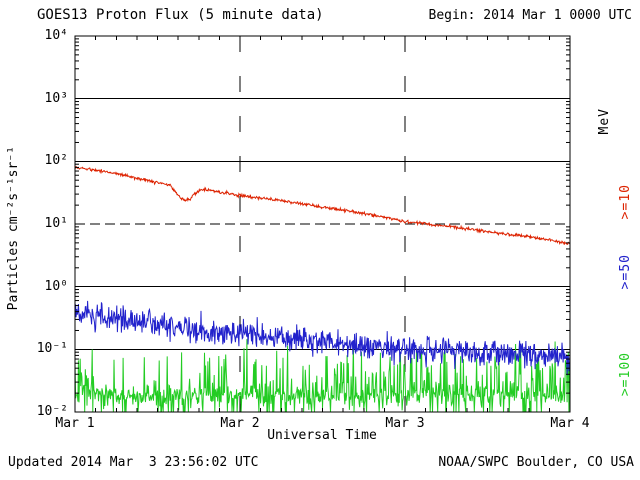 The height and width of the screenshot is (480, 640). What do you see at coordinates (625, 374) in the screenshot?
I see `series-label-ge100: >=100` at bounding box center [625, 374].